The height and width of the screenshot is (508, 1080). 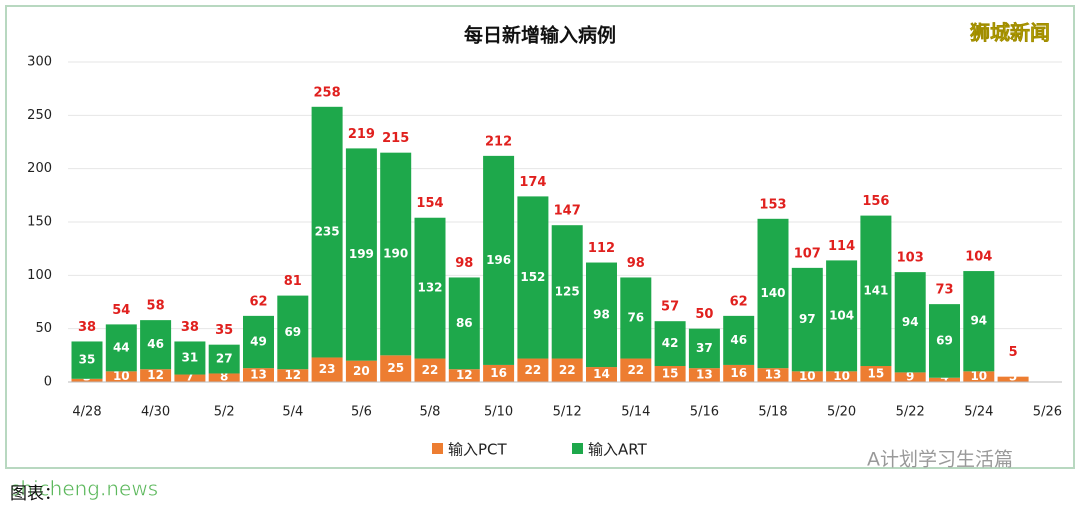 What do you see at coordinates (601, 314) in the screenshot?
I see `value-label: 98` at bounding box center [601, 314].